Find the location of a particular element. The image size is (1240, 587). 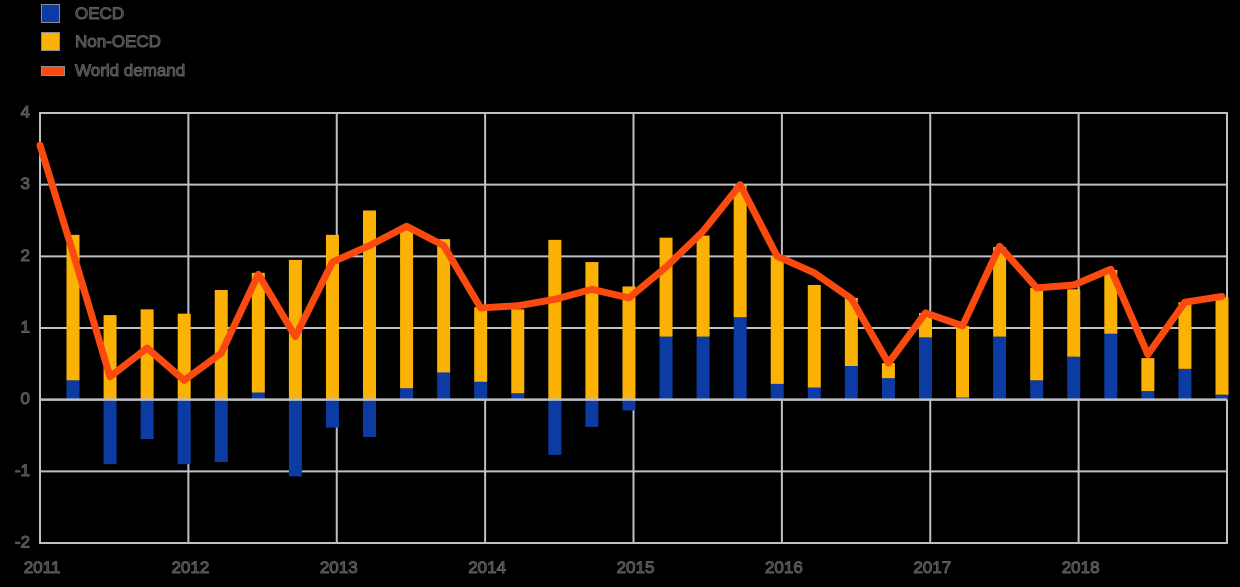

y-axis-label: 2 is located at coordinates (25, 255).